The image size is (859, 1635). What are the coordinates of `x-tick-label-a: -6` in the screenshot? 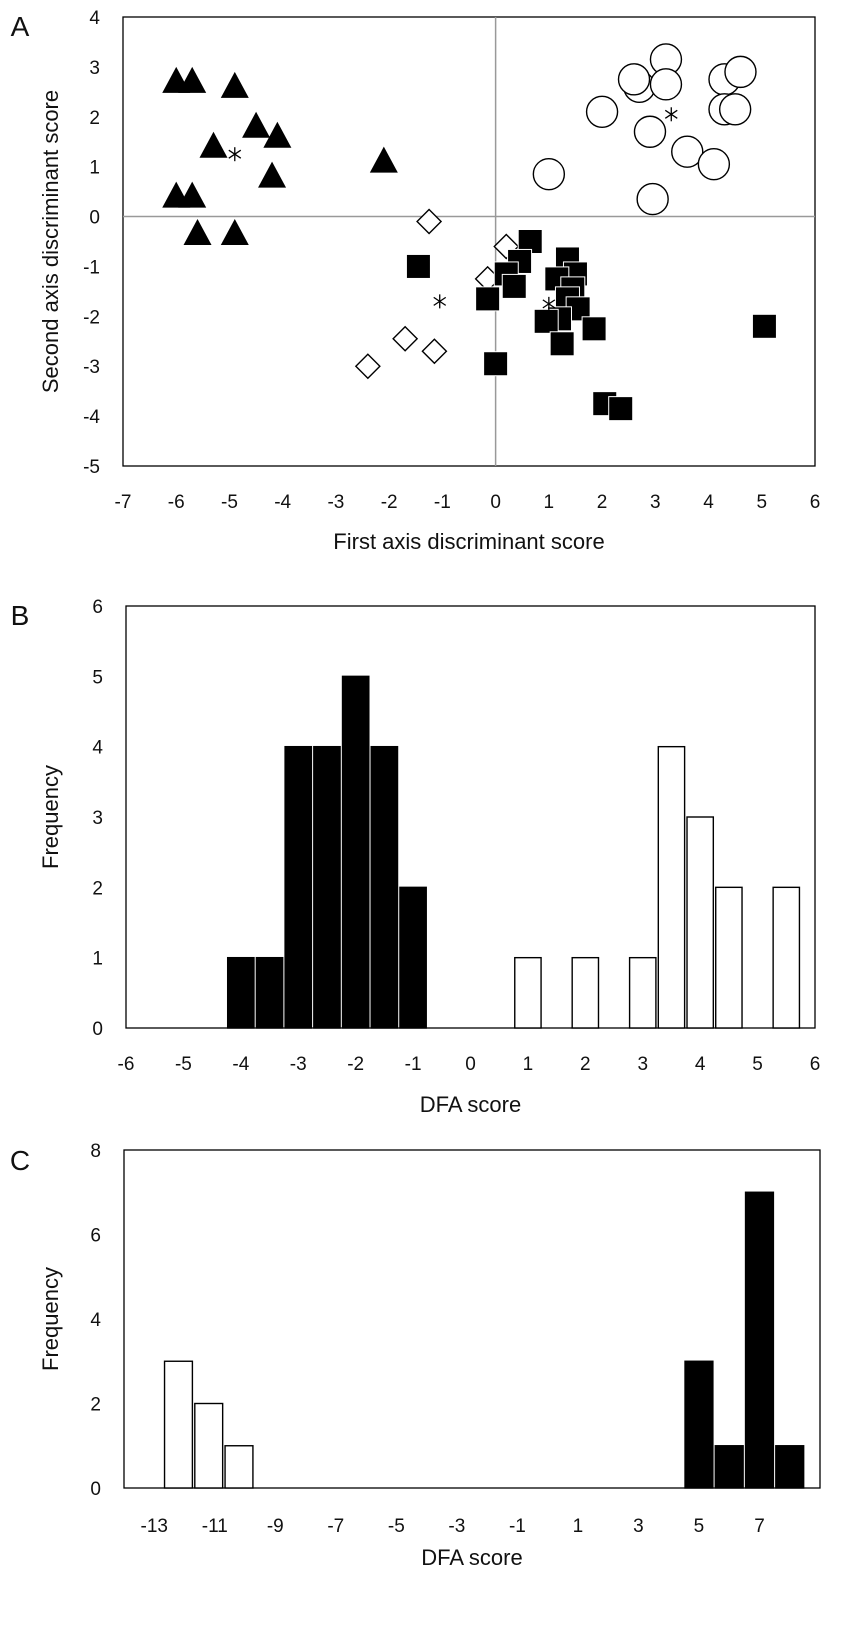 It's located at (176, 502).